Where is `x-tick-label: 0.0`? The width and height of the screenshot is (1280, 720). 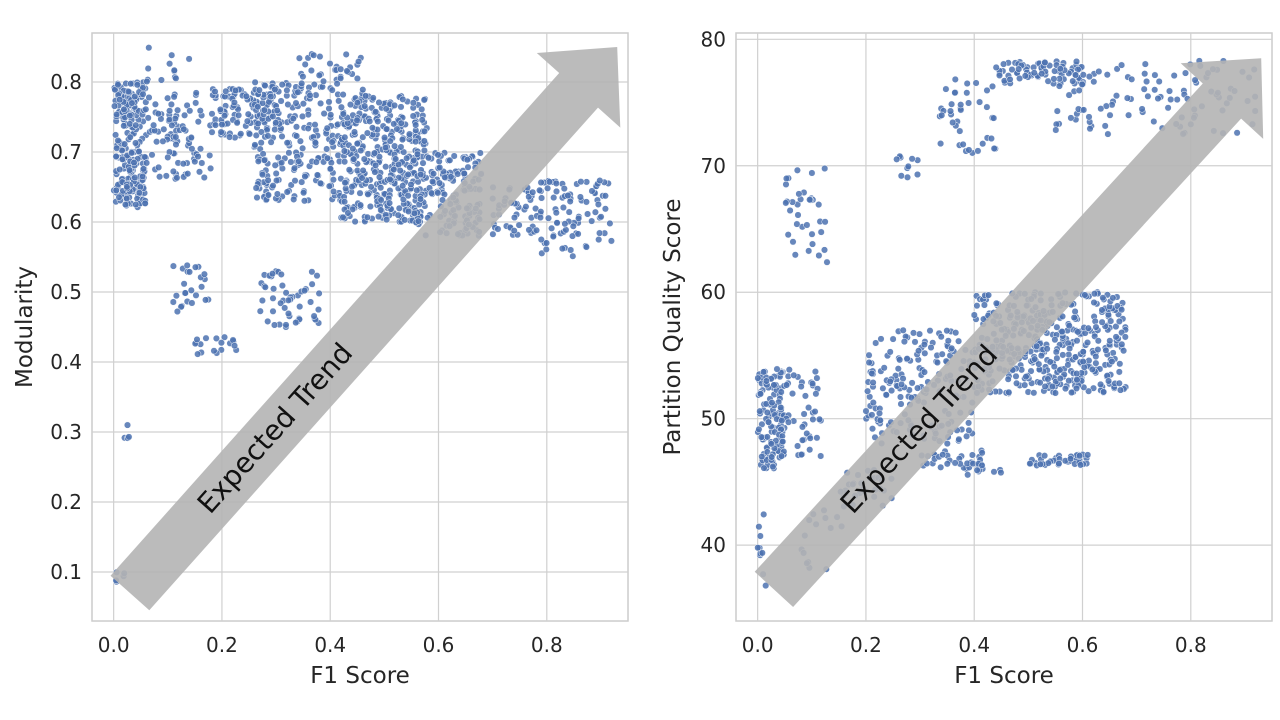 x-tick-label: 0.0 is located at coordinates (114, 645).